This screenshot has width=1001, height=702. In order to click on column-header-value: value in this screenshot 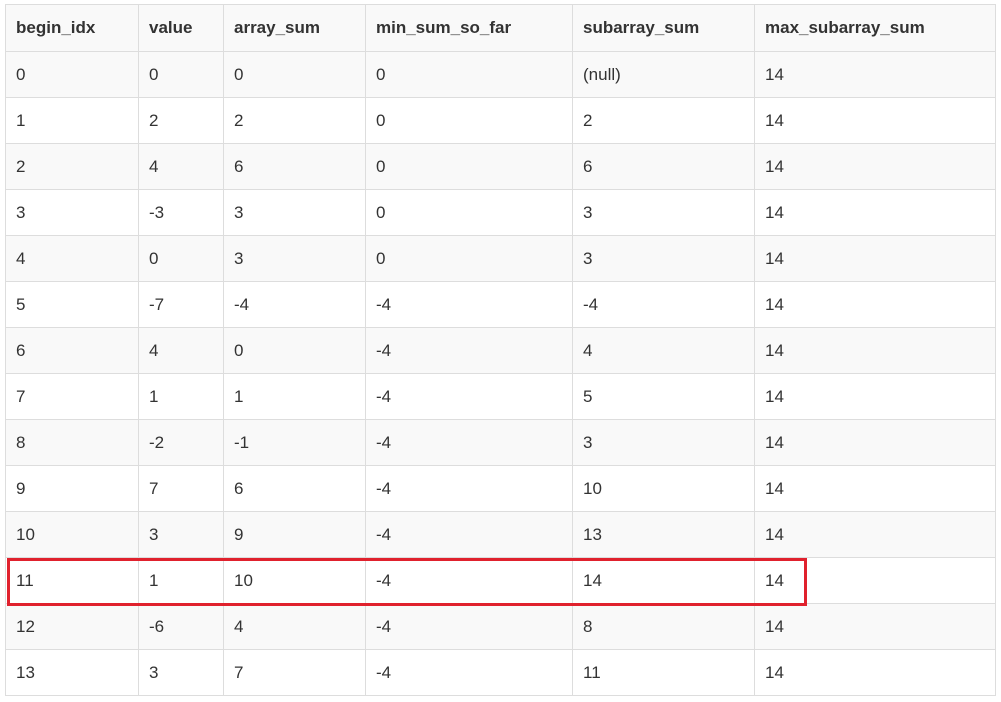, I will do `click(181, 28)`.